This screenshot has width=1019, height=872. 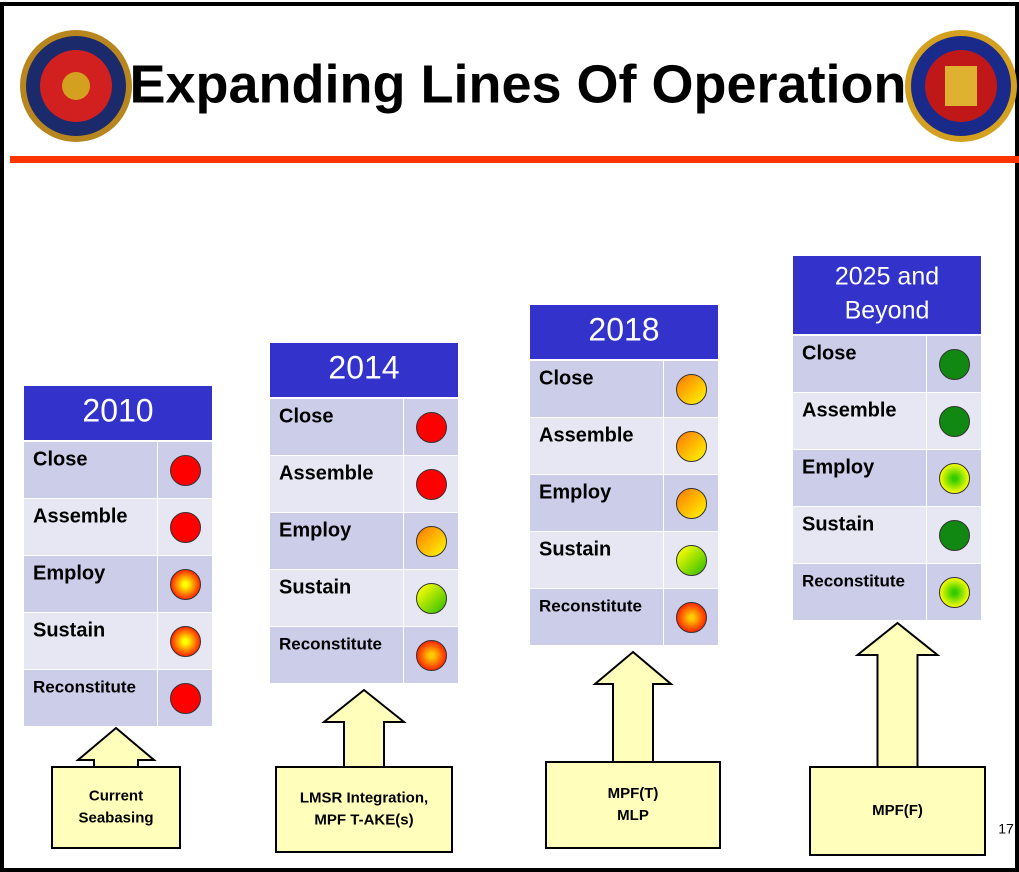 I want to click on column-header-text: 2014, so click(x=363, y=367).